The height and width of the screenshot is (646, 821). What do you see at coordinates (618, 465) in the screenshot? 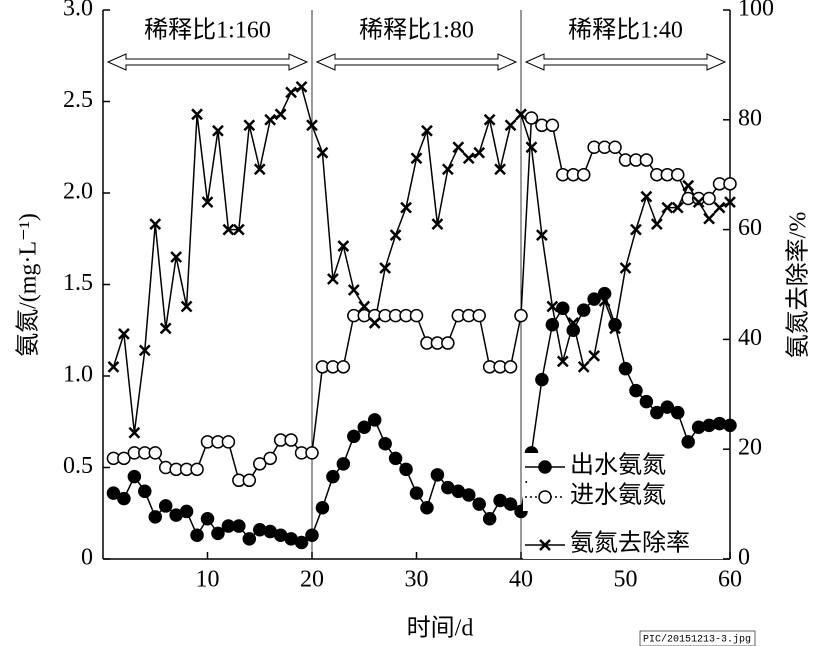
I see `legend-label: 出水氨氮` at bounding box center [618, 465].